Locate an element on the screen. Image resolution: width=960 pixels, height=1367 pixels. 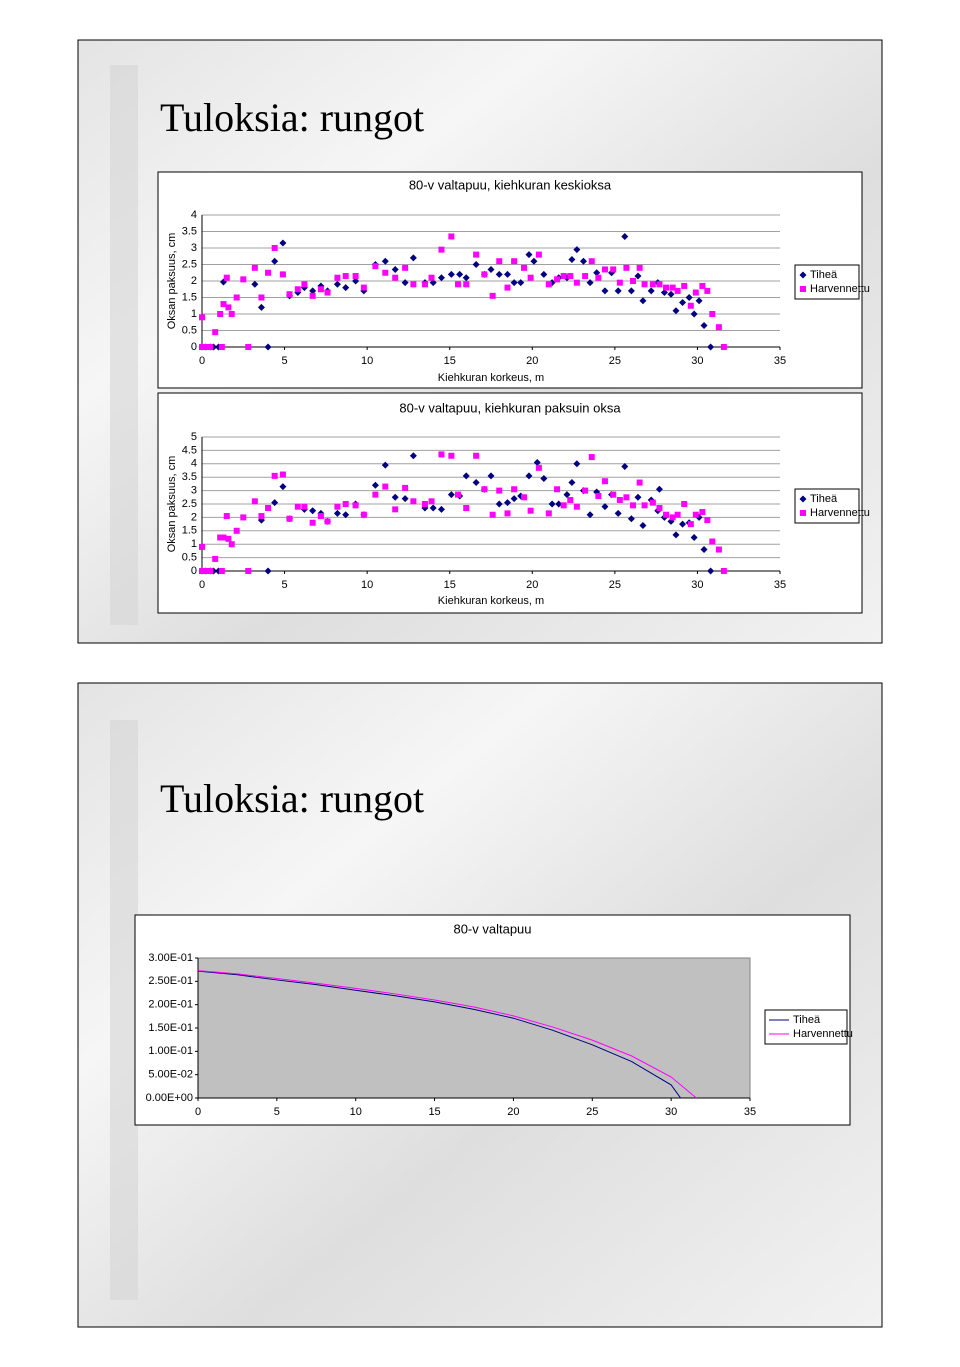
y-tick-label: 1.5 is located at coordinates (189, 531).